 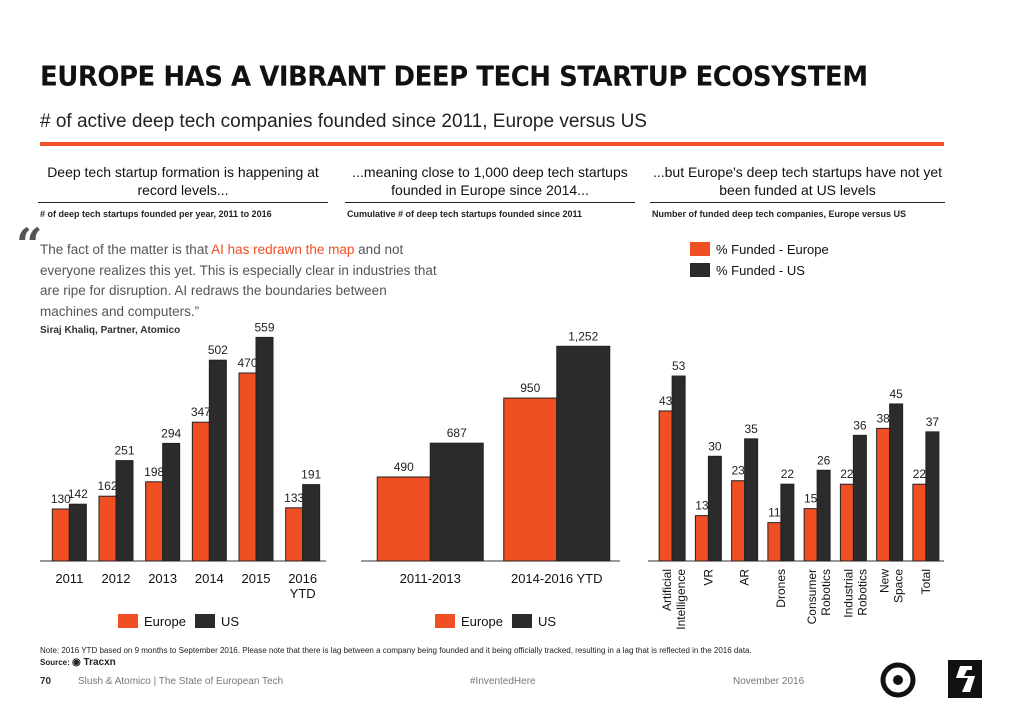 I want to click on tracxn-logo-icon: ◉ Tracxn, so click(x=94, y=662).